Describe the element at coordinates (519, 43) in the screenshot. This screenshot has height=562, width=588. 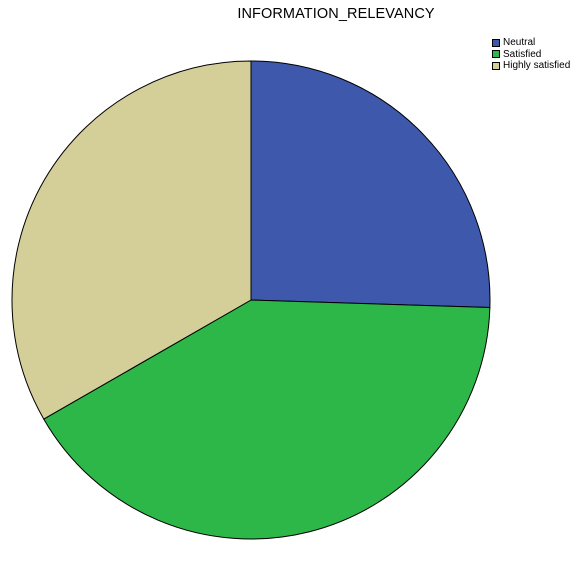
I see `legend-label-neutral: Neutral` at that location.